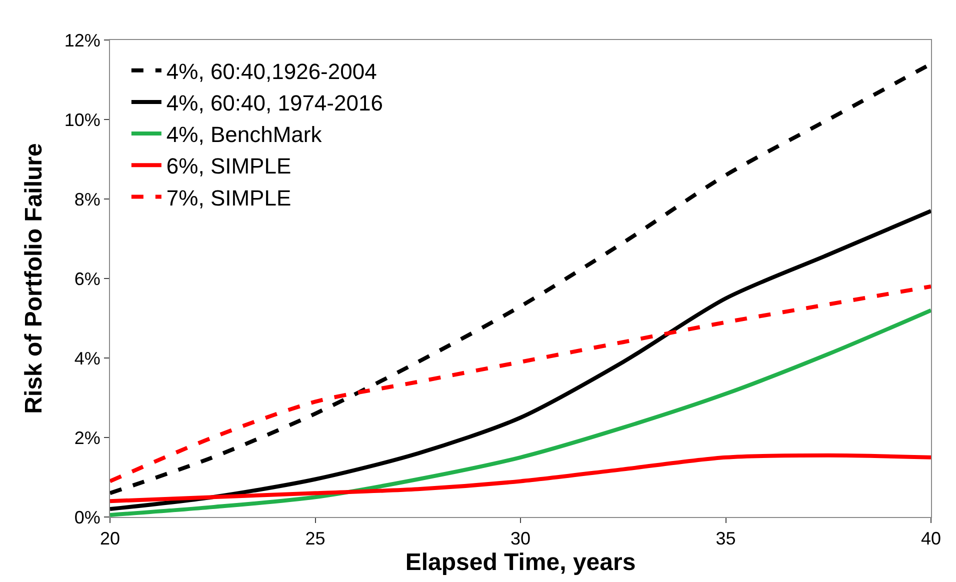  I want to click on y-axis-title: Risk of Portfolio Failure, so click(34, 278).